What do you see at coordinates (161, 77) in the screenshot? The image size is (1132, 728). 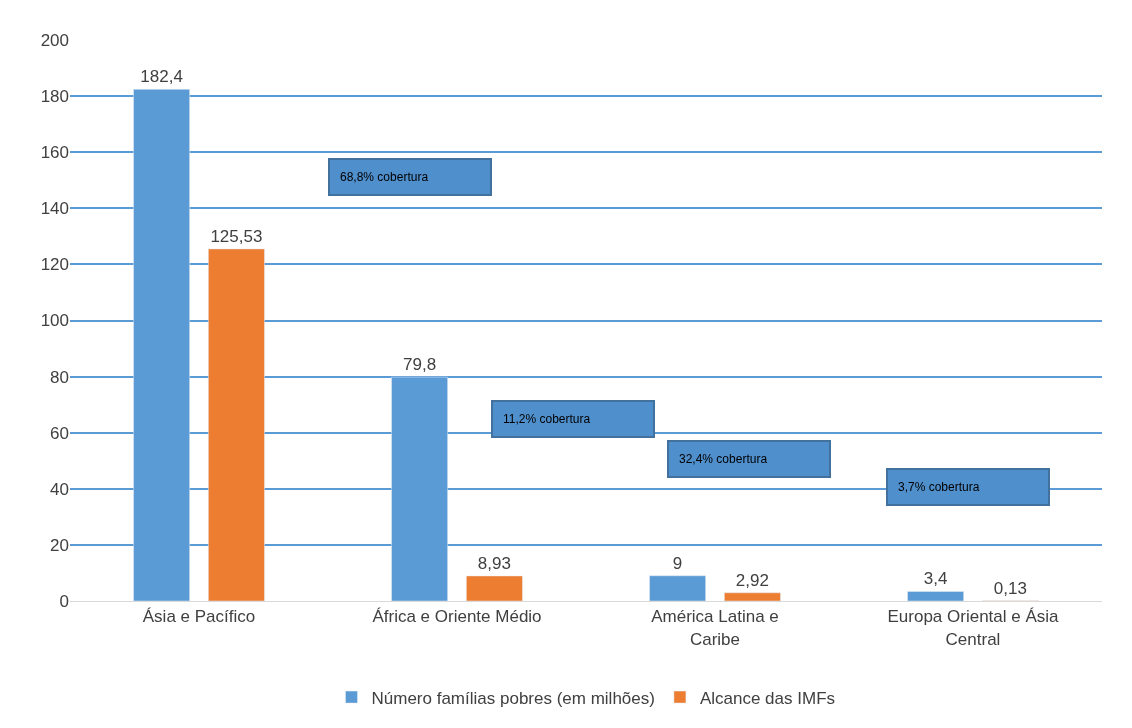 I see `data-label: 182,4` at bounding box center [161, 77].